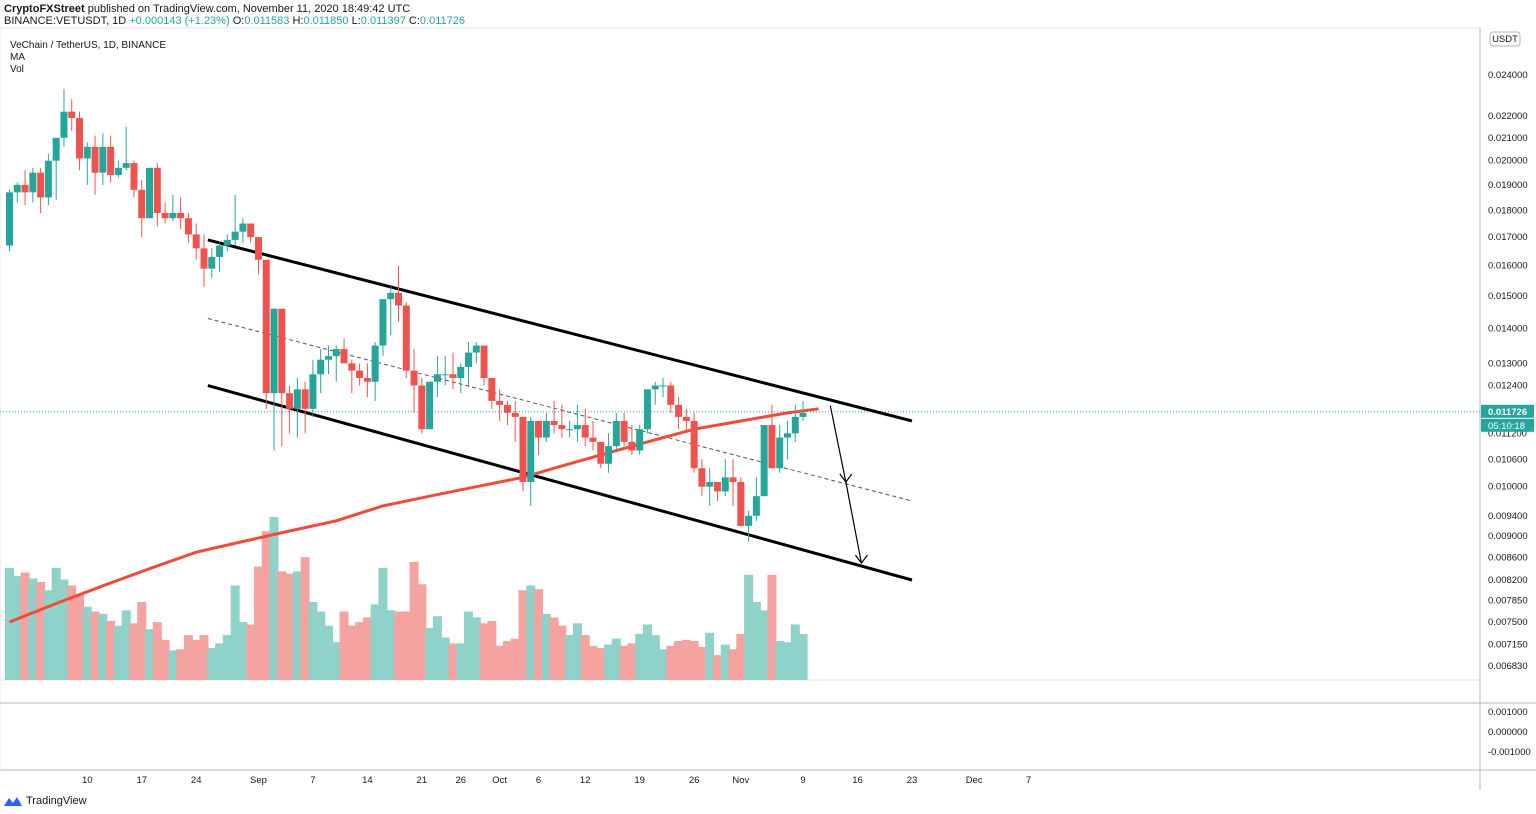  What do you see at coordinates (45, 801) in the screenshot?
I see `tradingview-logo: TradingView` at bounding box center [45, 801].